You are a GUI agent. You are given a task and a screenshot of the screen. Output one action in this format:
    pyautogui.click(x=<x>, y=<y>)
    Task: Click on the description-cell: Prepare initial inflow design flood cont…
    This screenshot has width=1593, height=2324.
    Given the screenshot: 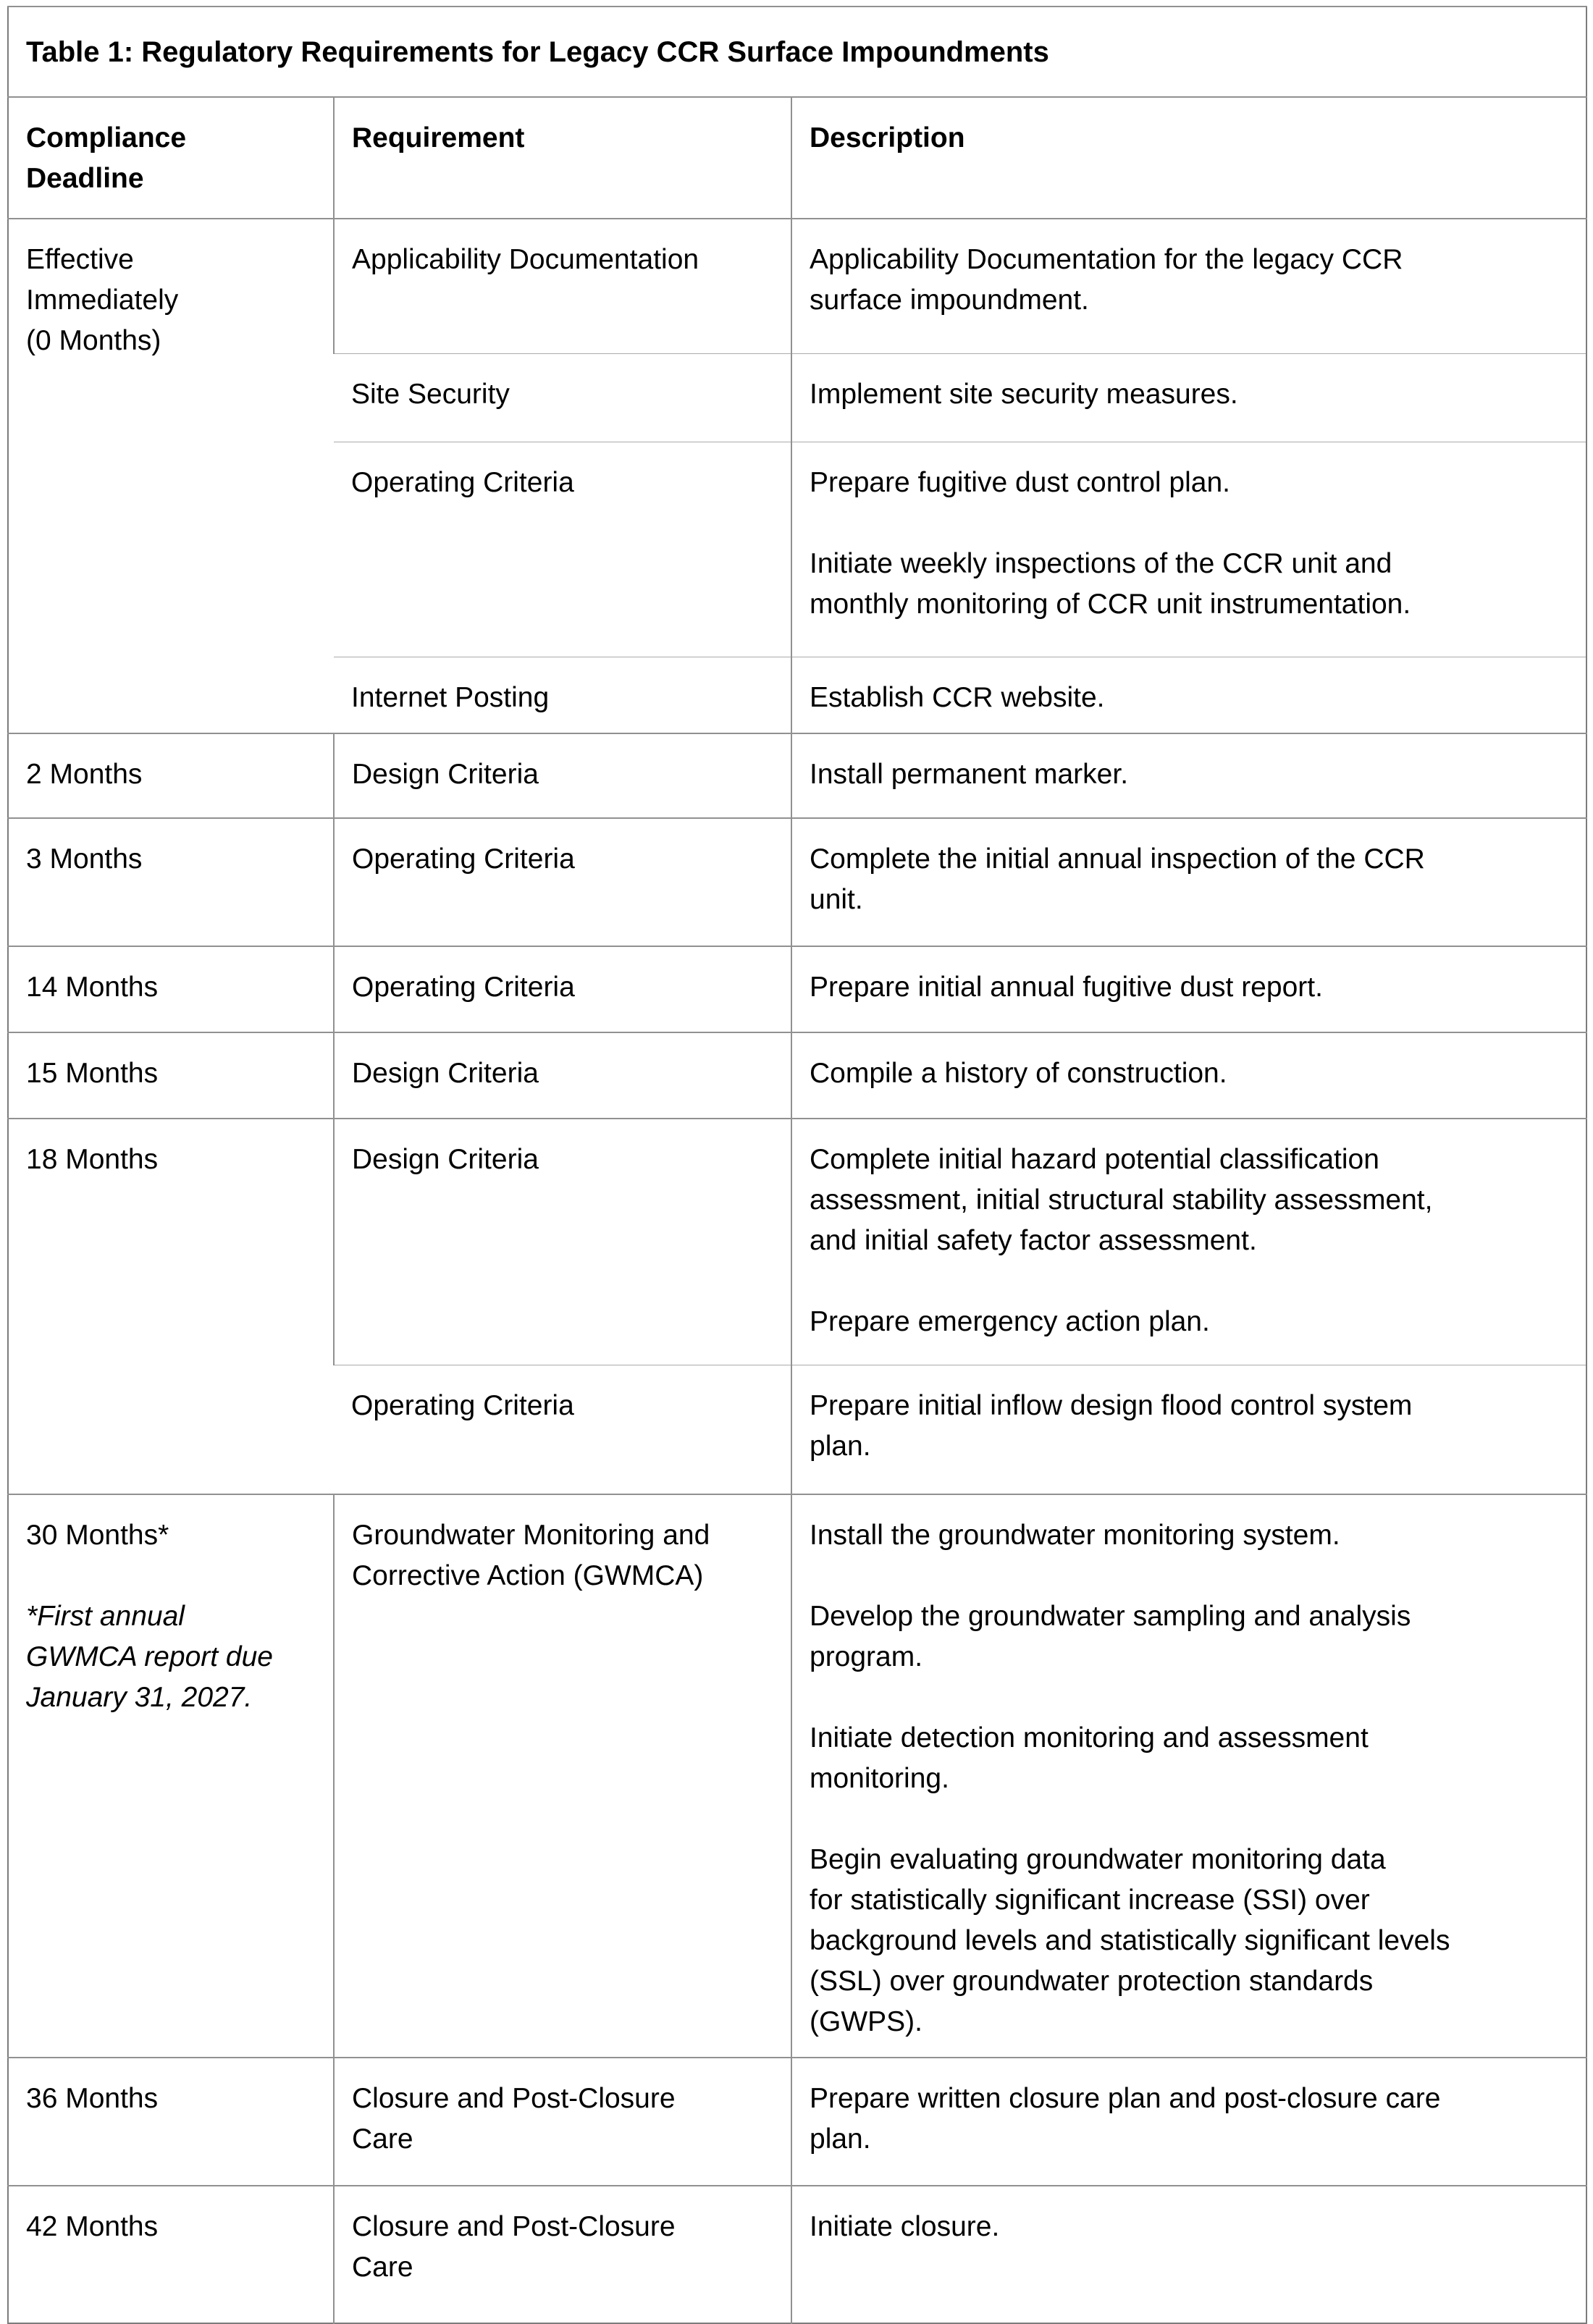 What is the action you would take?
    pyautogui.click(x=1188, y=1429)
    